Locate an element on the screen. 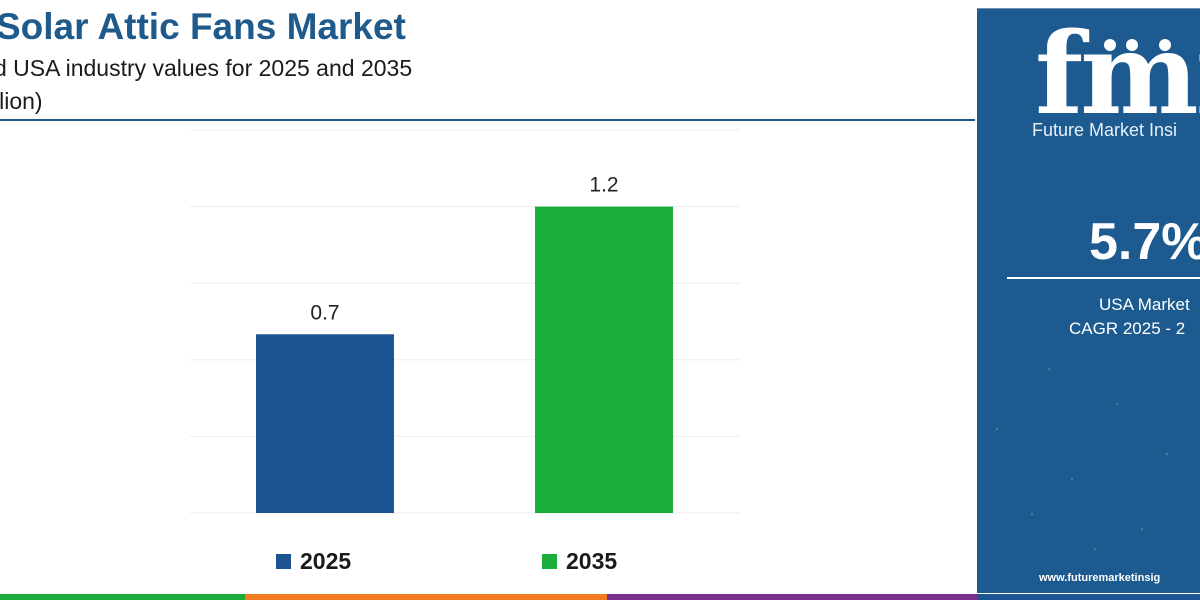  chart-title: Solar Attic Fans Market is located at coordinates (203, 26).